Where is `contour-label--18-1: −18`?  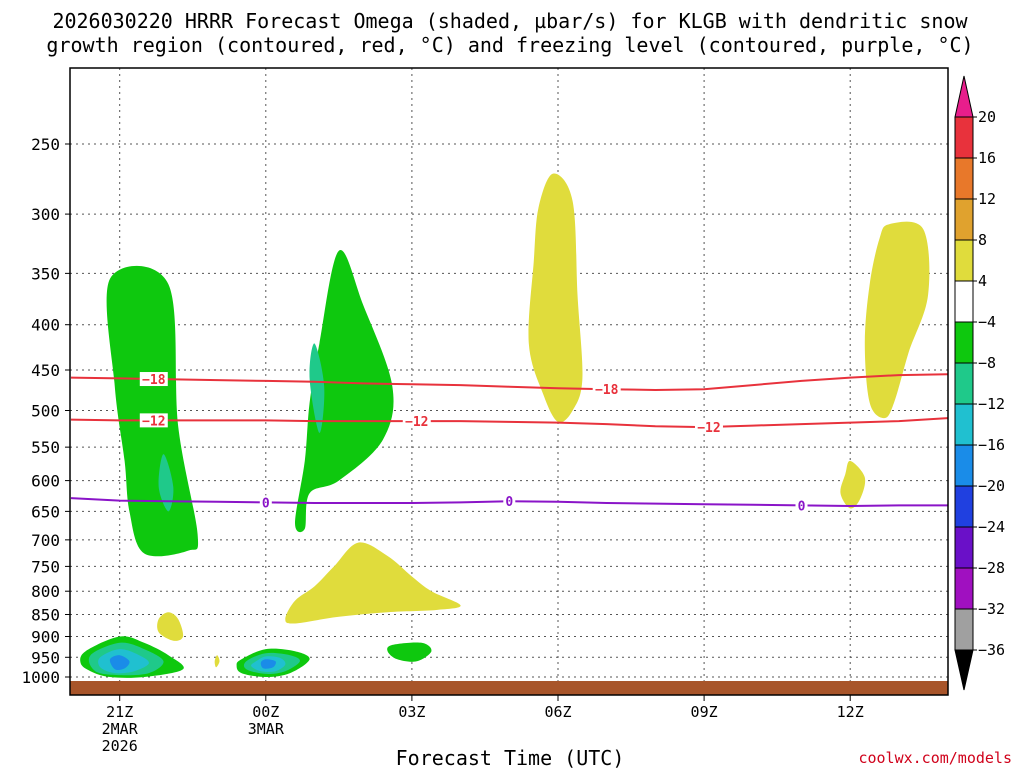
contour-label--18-1: −18 is located at coordinates (607, 390).